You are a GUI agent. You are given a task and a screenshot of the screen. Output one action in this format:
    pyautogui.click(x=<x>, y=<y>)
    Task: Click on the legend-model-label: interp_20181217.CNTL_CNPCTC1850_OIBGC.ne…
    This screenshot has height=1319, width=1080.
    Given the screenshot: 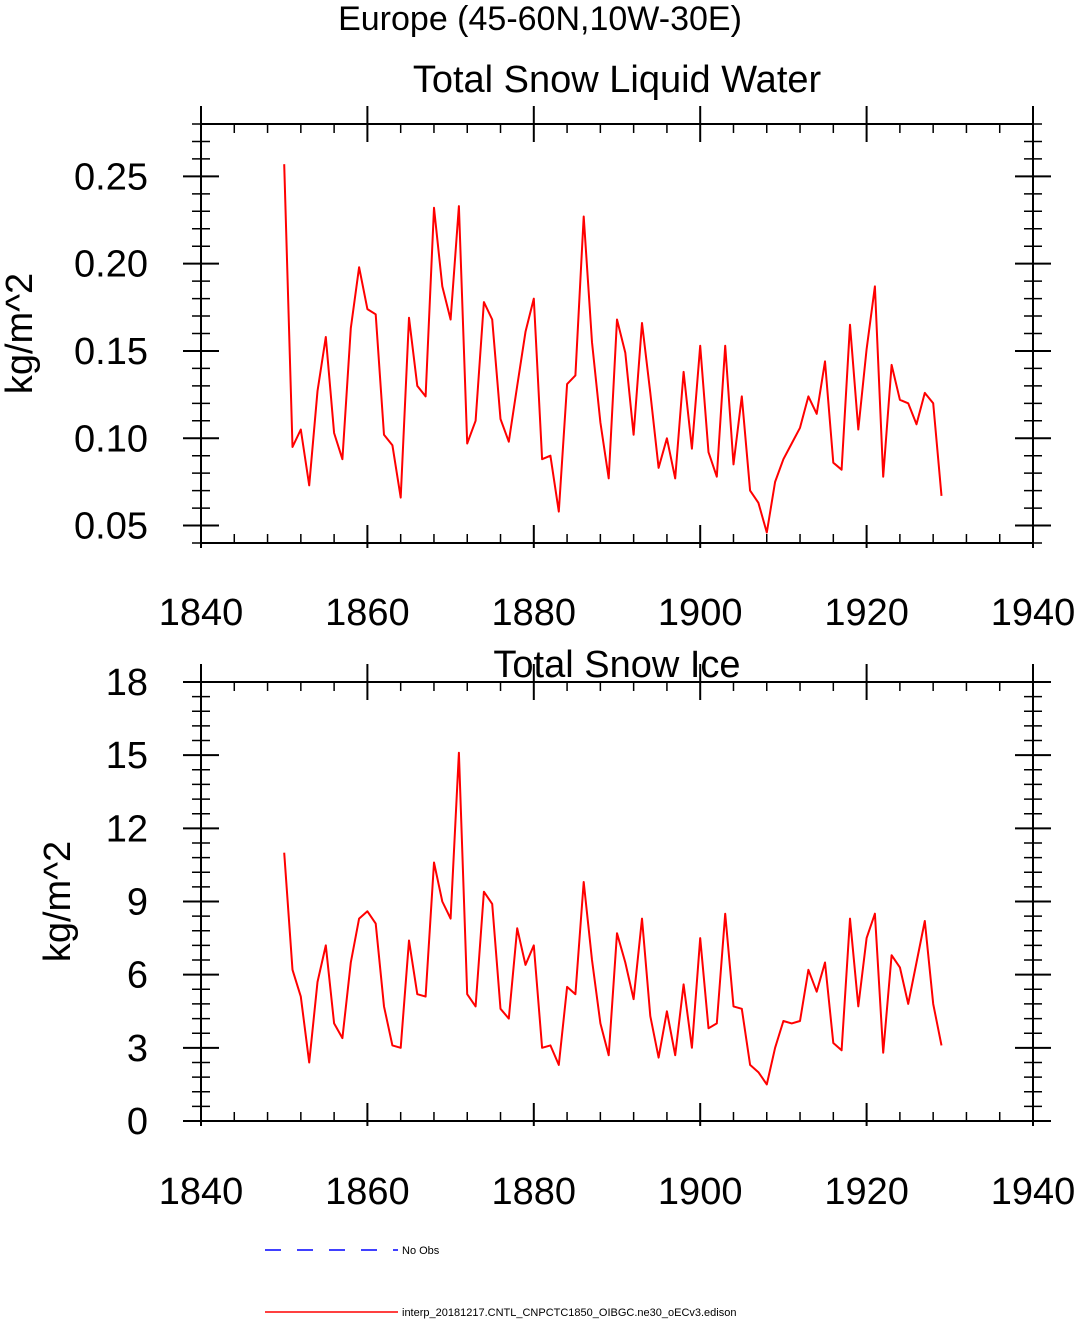 What is the action you would take?
    pyautogui.click(x=569, y=1313)
    